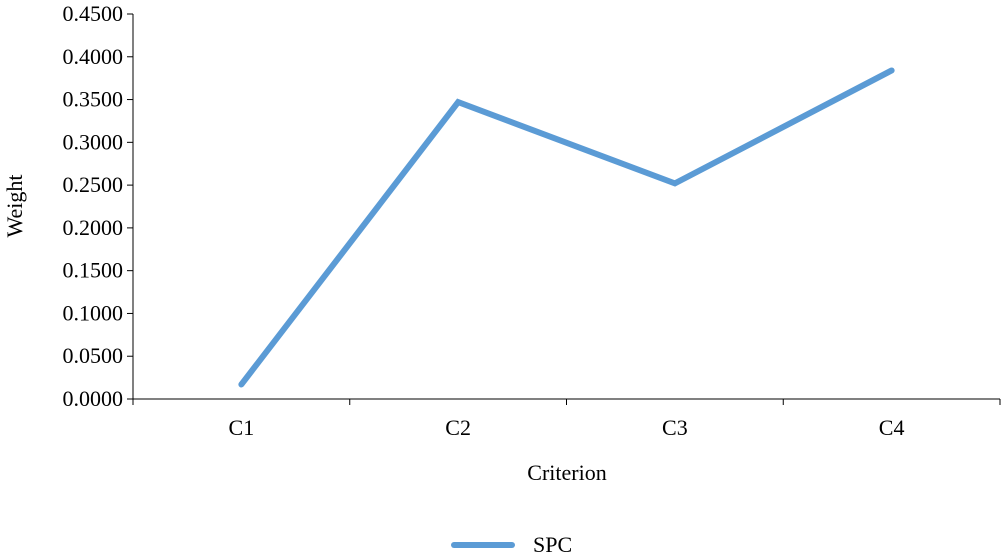  Describe the element at coordinates (93, 312) in the screenshot. I see `y-tick-label: 0.1000` at that location.